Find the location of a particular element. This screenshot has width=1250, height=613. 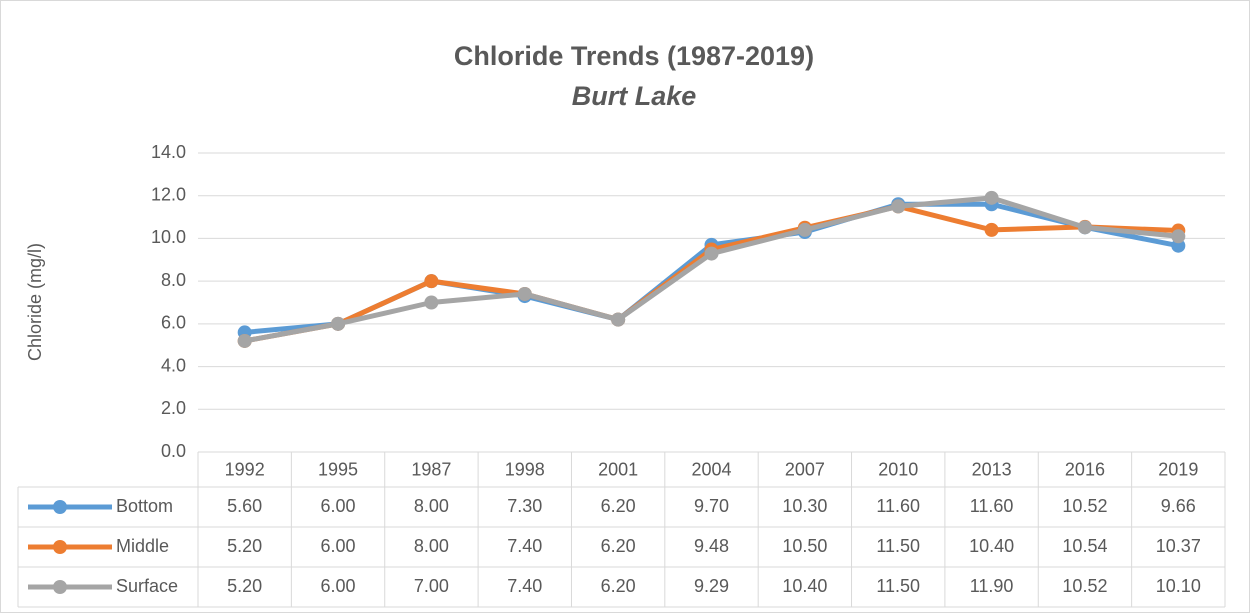

x-tick-label: 1995 is located at coordinates (338, 469).